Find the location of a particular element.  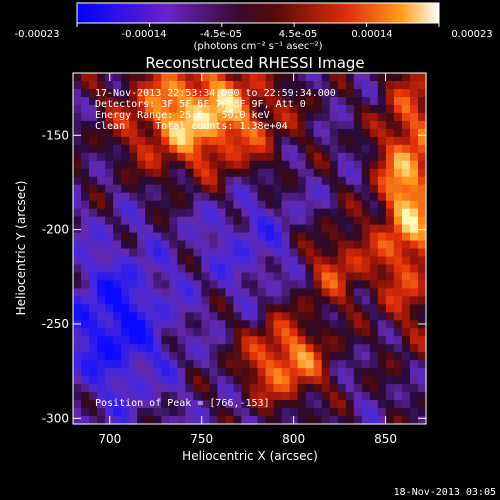

colorbar-tick-label: 0.00014 is located at coordinates (371, 34).